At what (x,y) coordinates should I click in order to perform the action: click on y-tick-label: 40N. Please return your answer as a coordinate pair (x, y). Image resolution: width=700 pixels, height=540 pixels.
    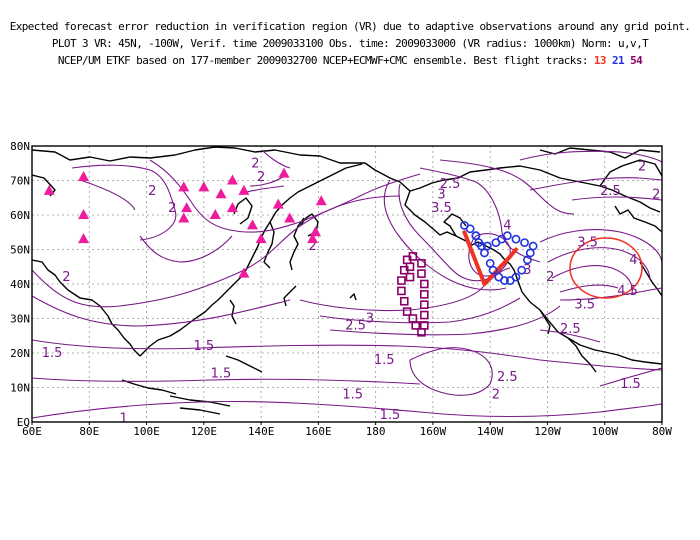
    Looking at the image, I should click on (20, 284).